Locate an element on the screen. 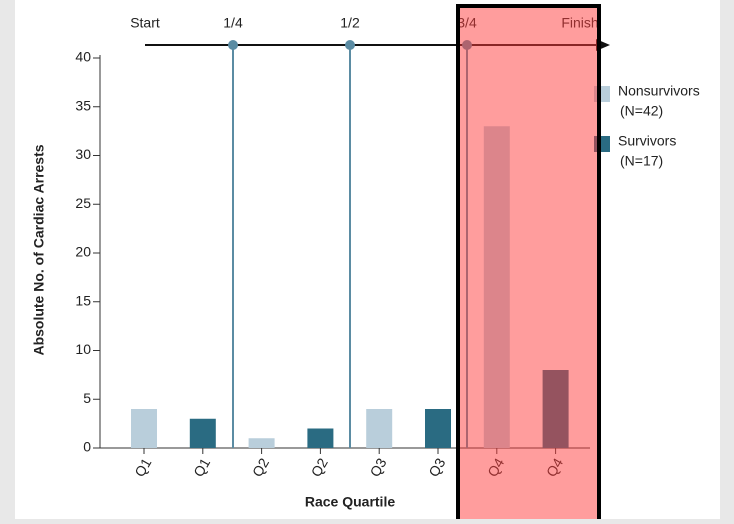  y-tick-label: 15 is located at coordinates (83, 300).